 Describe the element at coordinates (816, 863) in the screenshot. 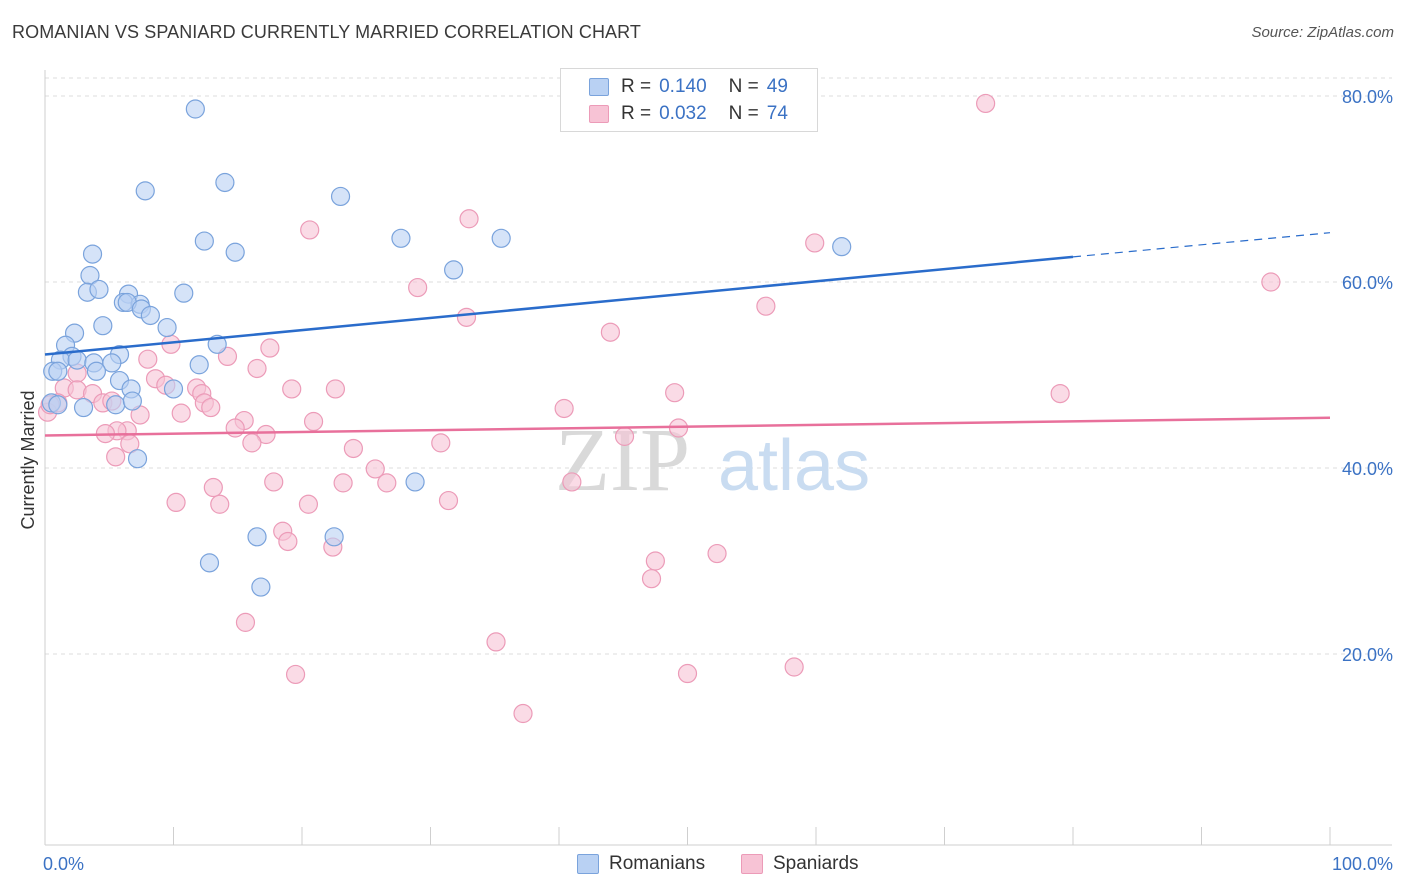

I see `bottom-legend-label-spaniards: Spaniards` at that location.